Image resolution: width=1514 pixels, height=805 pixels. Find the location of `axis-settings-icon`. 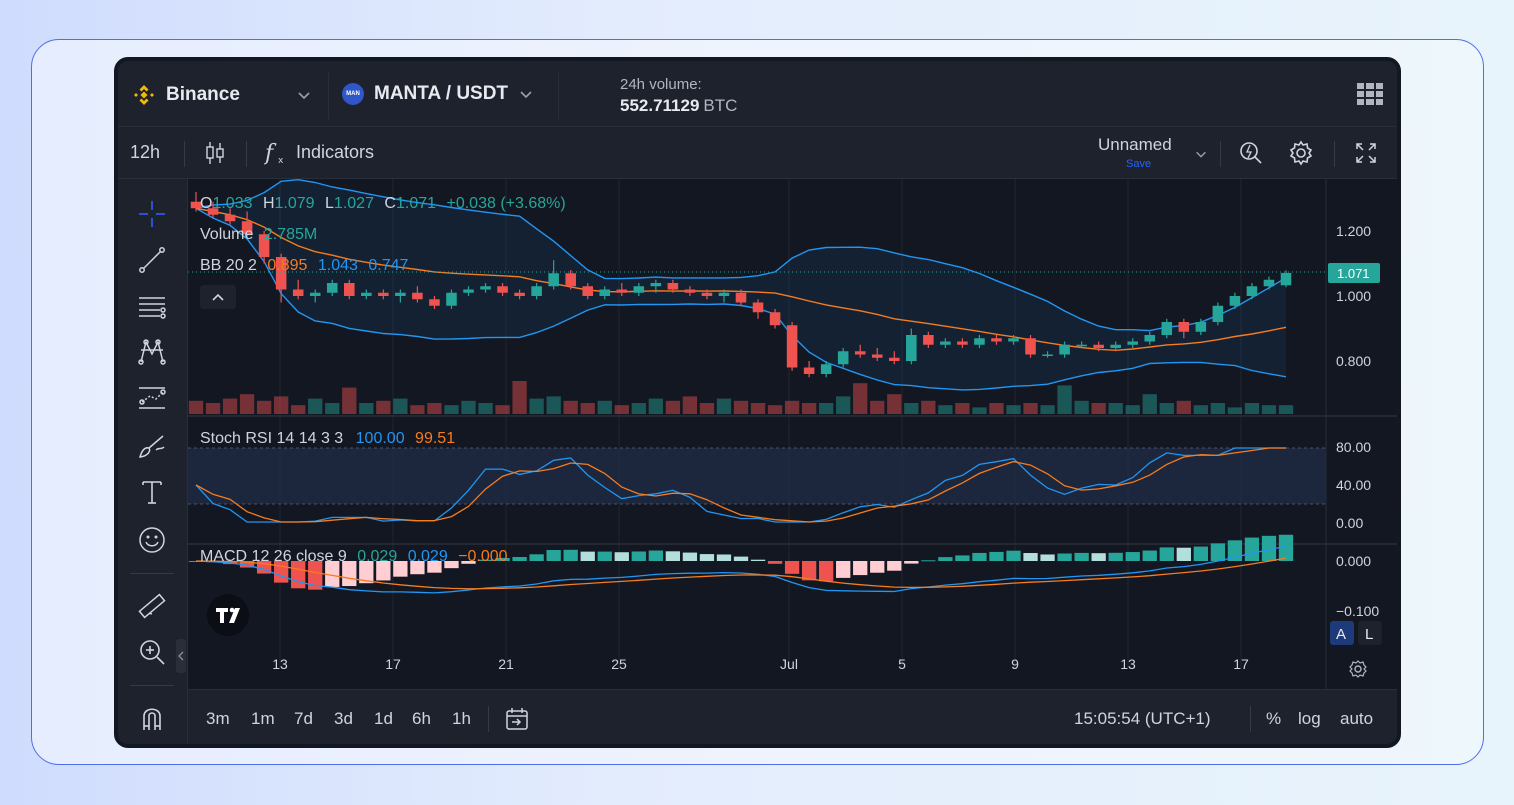

axis-settings-icon is located at coordinates (1358, 669).